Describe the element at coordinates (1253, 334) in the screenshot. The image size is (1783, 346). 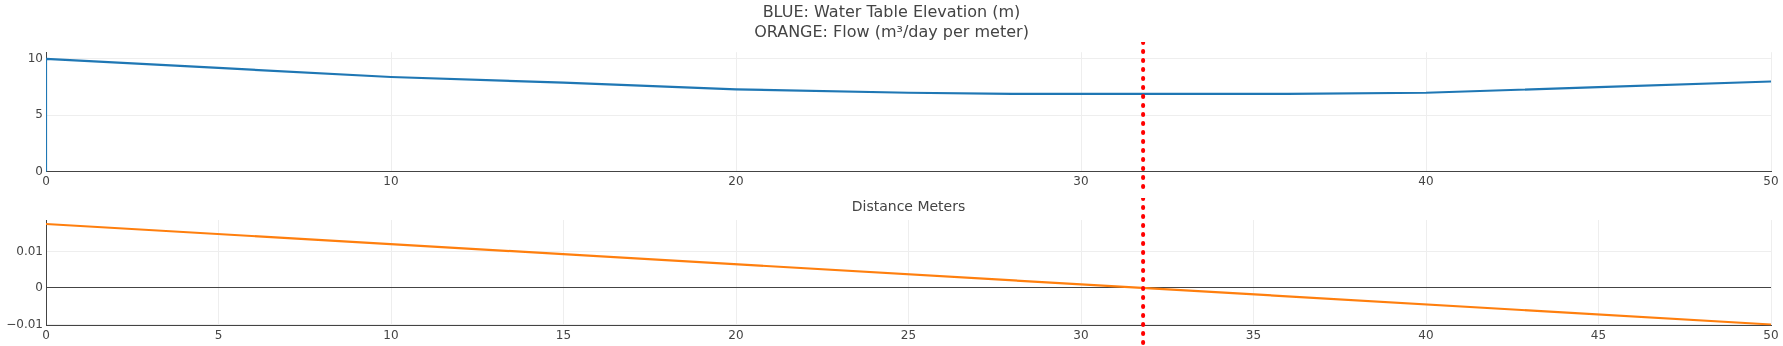
I see `x-tick-label: 35` at that location.